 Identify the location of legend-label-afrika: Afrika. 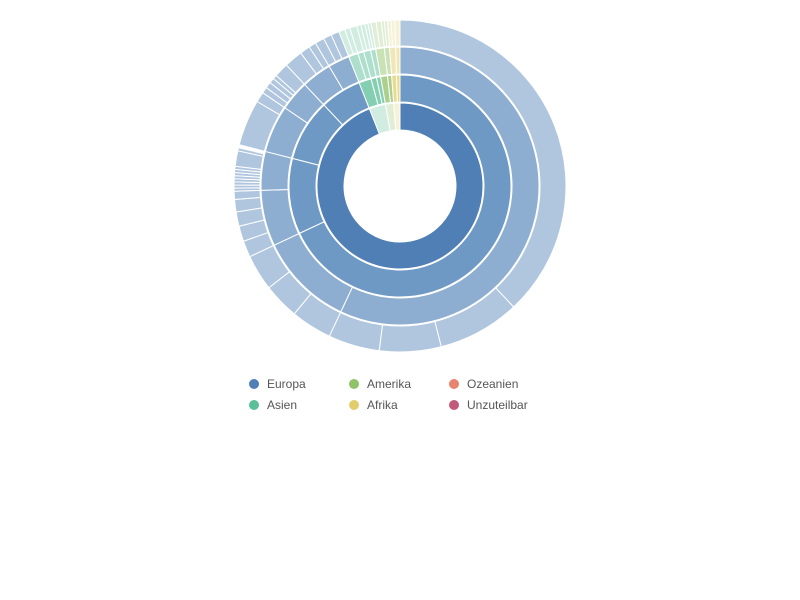
(382, 405).